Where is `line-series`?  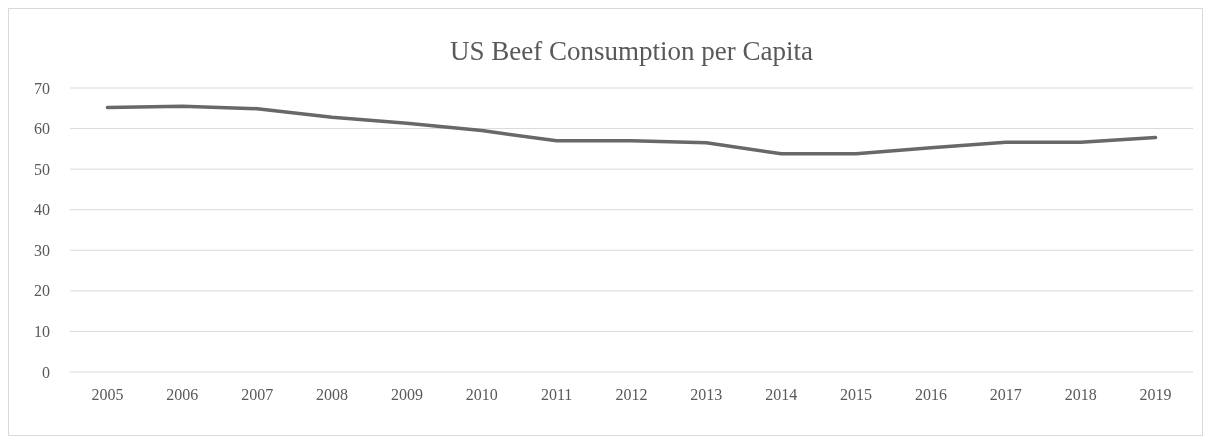 line-series is located at coordinates (631, 130).